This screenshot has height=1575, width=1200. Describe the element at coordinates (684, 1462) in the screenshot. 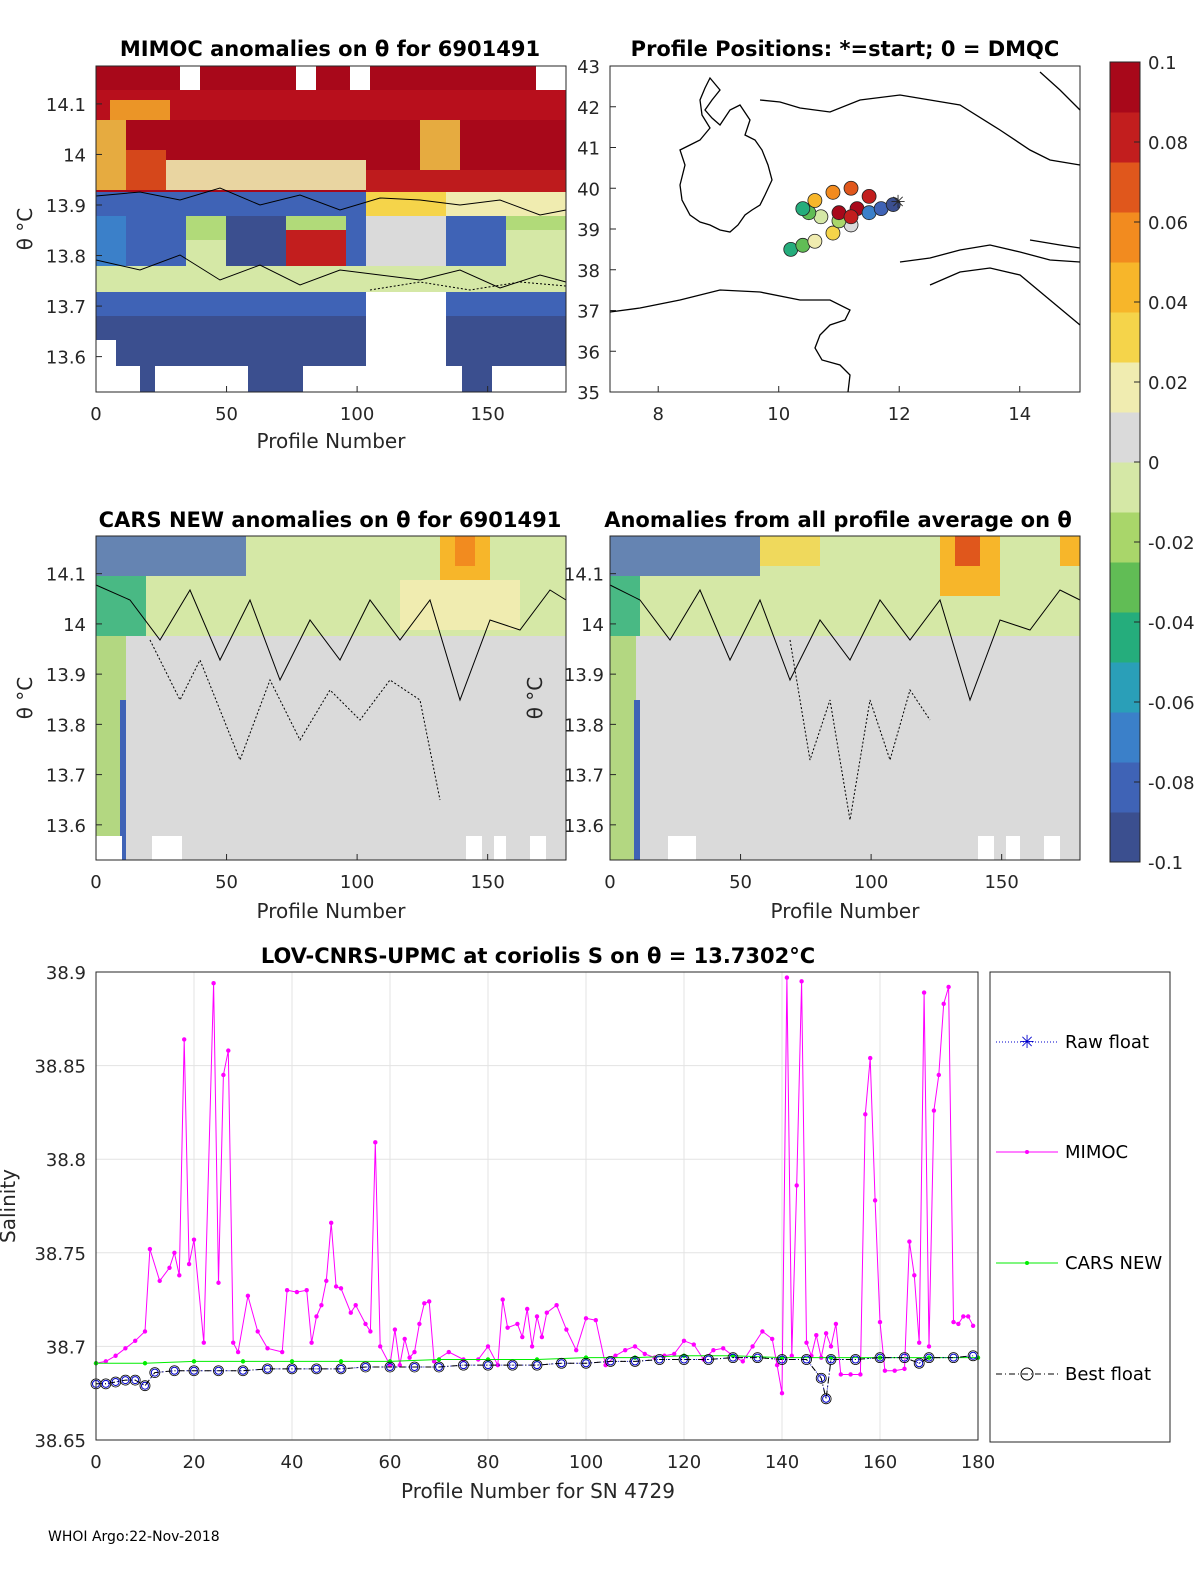

I see `salinity-x-tick-label: 120` at that location.